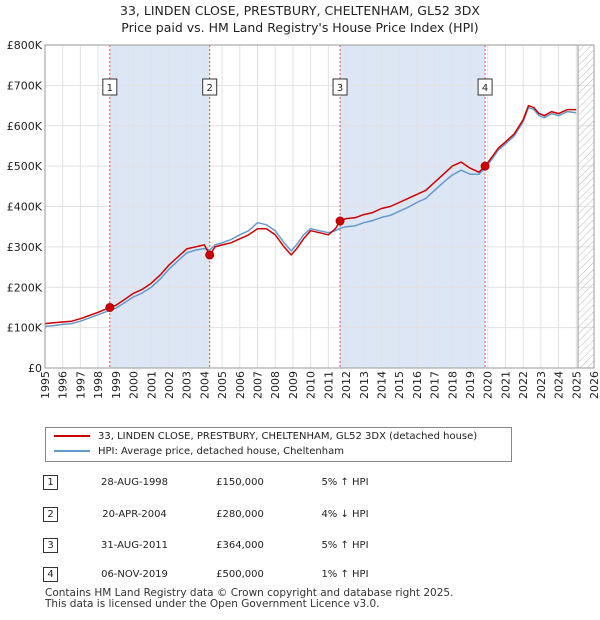  Describe the element at coordinates (345, 514) in the screenshot. I see `sale-hpi-diff: 4% ↓ HPI` at that location.